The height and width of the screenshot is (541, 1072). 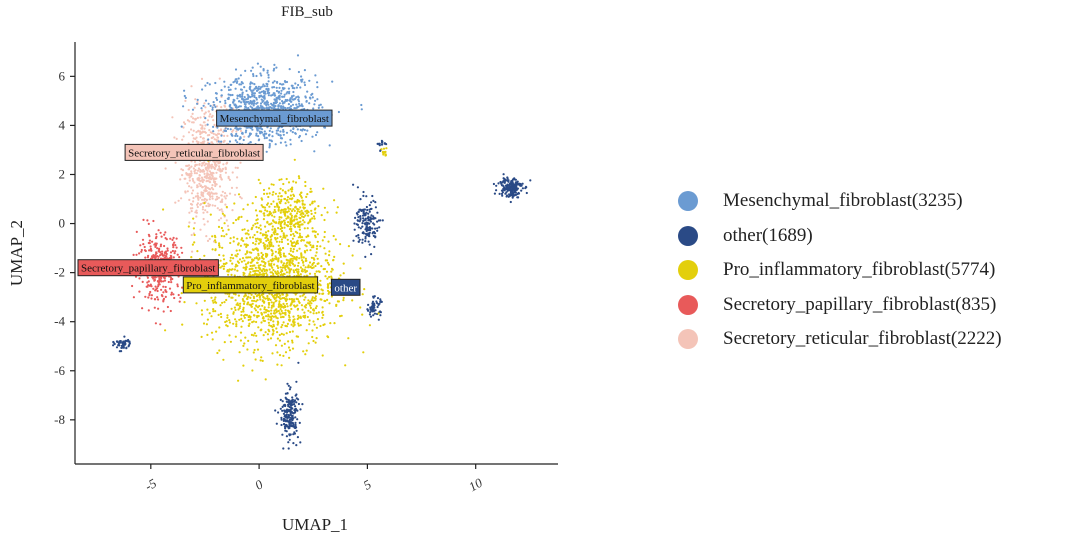 What do you see at coordinates (194, 153) in the screenshot?
I see `cluster-label-text: Secretory_reticular_fibroblast` at bounding box center [194, 153].